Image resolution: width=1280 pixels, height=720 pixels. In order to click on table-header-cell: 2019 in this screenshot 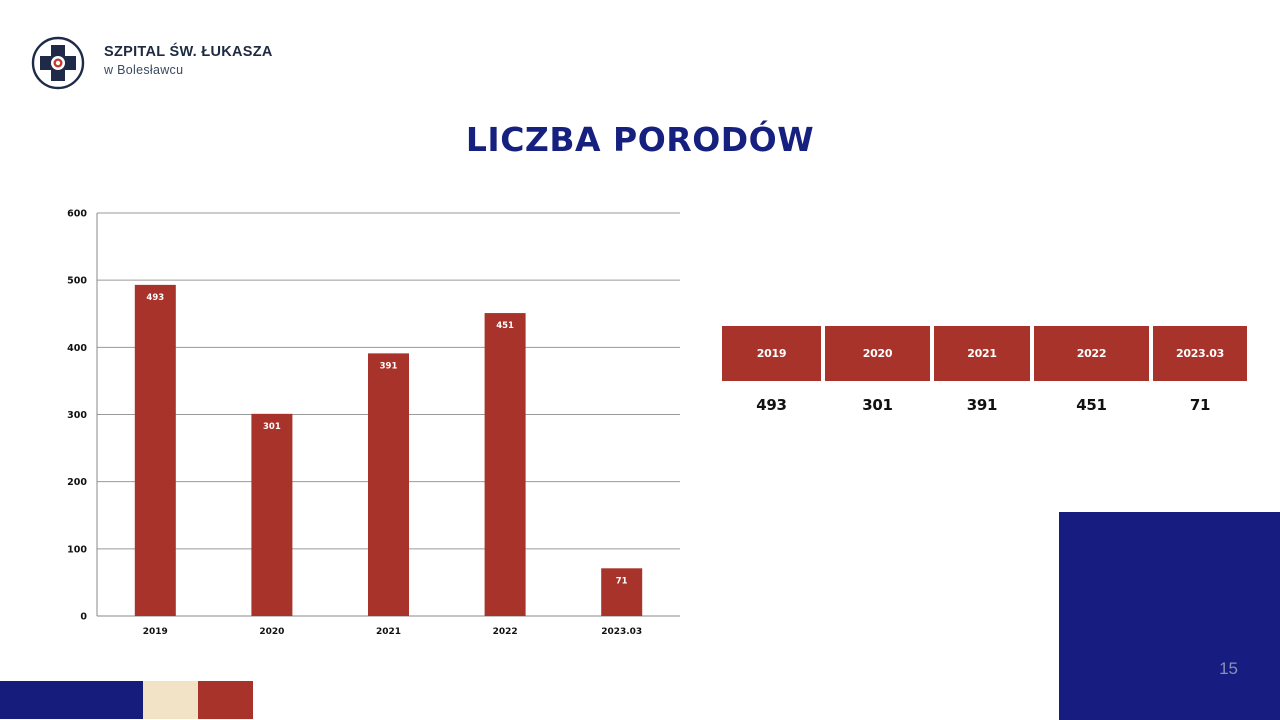, I will do `click(771, 353)`.